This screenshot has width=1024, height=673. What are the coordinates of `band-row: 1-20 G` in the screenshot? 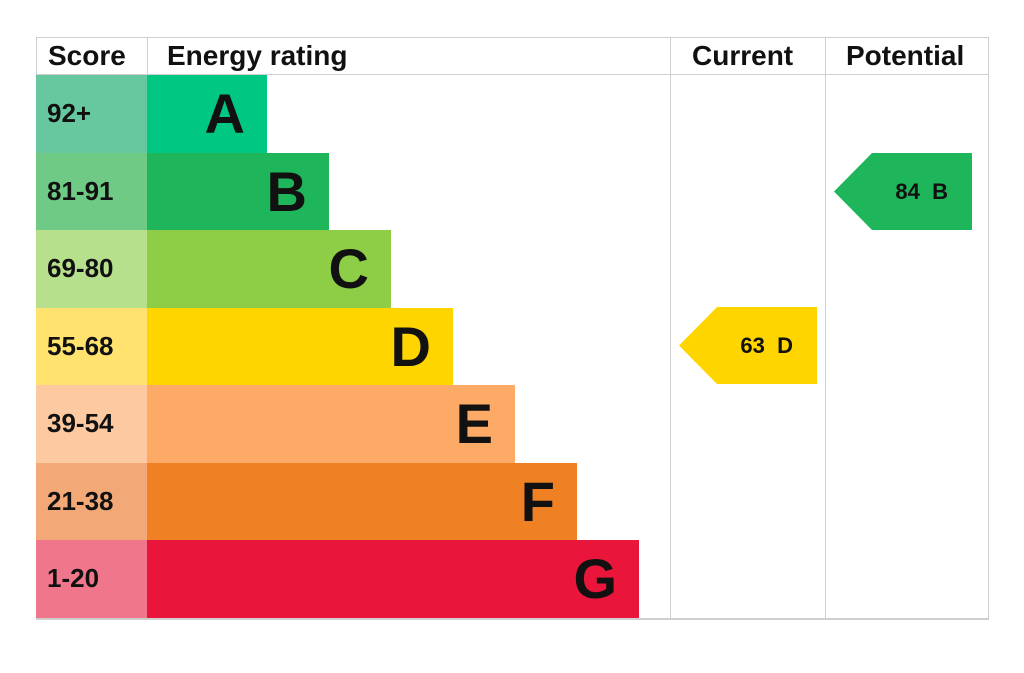 It's located at (337, 579).